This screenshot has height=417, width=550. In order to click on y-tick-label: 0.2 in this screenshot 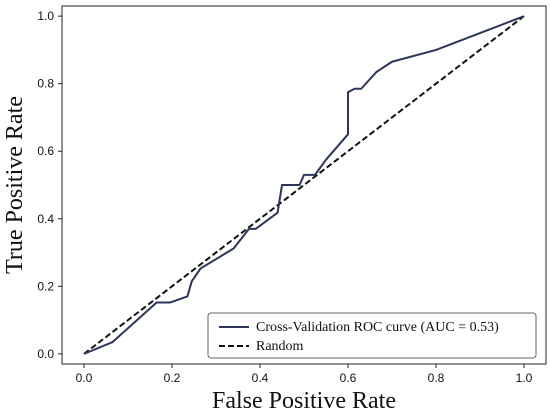, I will do `click(45, 286)`.